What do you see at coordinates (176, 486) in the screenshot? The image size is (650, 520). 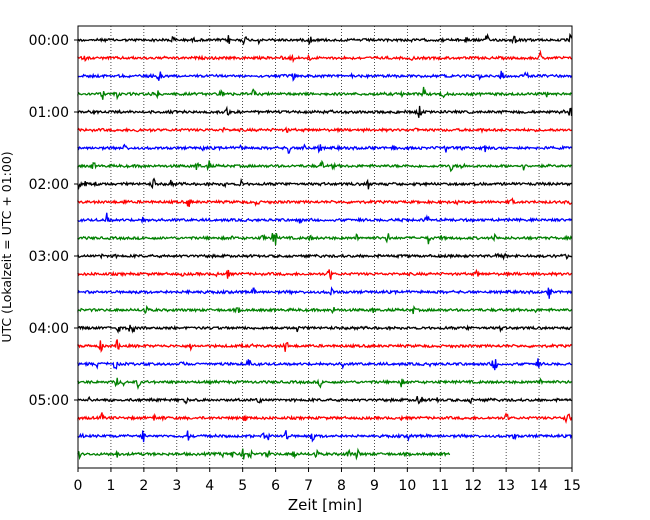 I see `x-tick-label: 3` at bounding box center [176, 486].